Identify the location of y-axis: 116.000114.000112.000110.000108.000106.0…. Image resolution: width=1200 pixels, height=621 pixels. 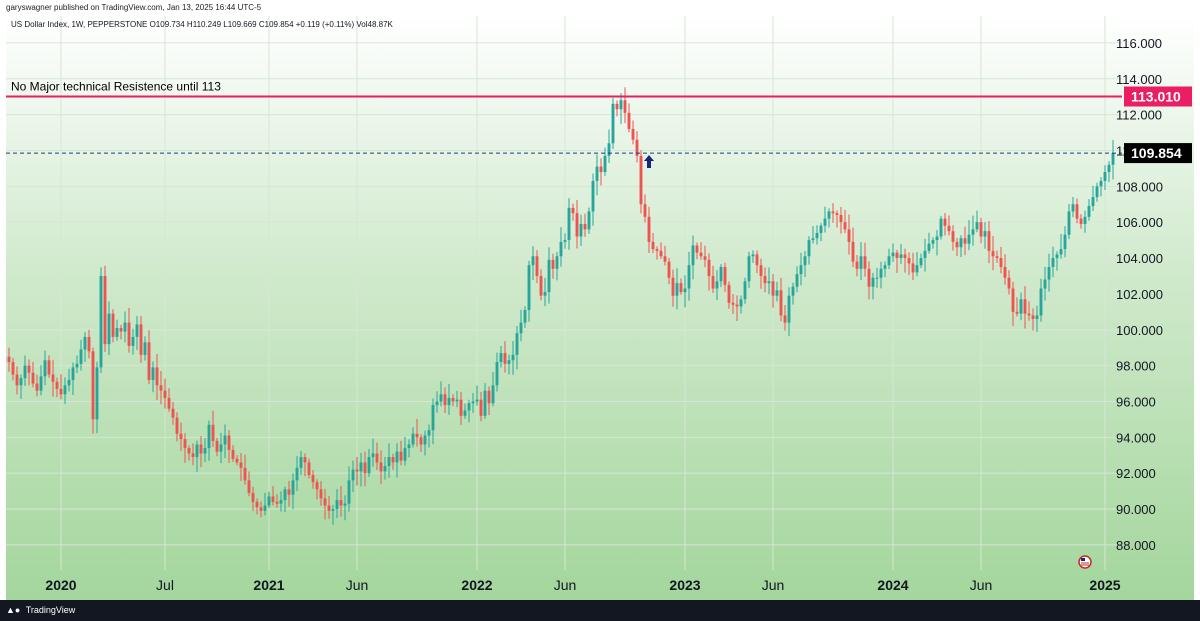
(1139, 294).